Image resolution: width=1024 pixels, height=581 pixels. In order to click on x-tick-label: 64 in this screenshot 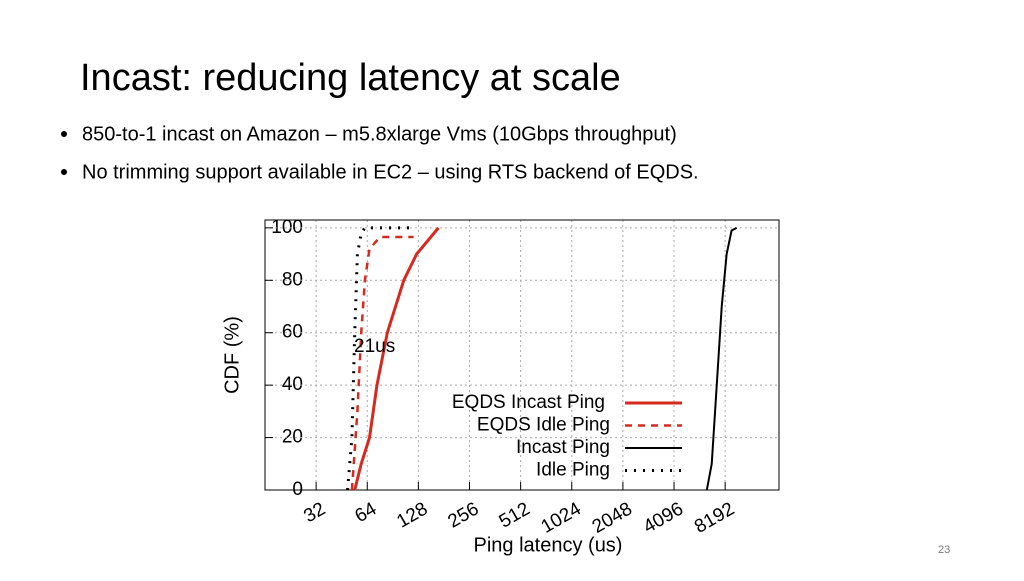, I will do `click(365, 512)`.